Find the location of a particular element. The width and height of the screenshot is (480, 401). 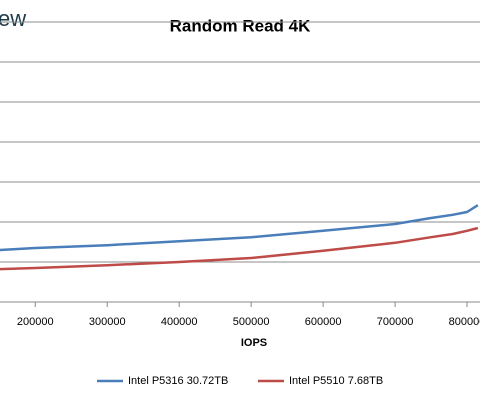

x-axis-title: IOPS is located at coordinates (254, 343).